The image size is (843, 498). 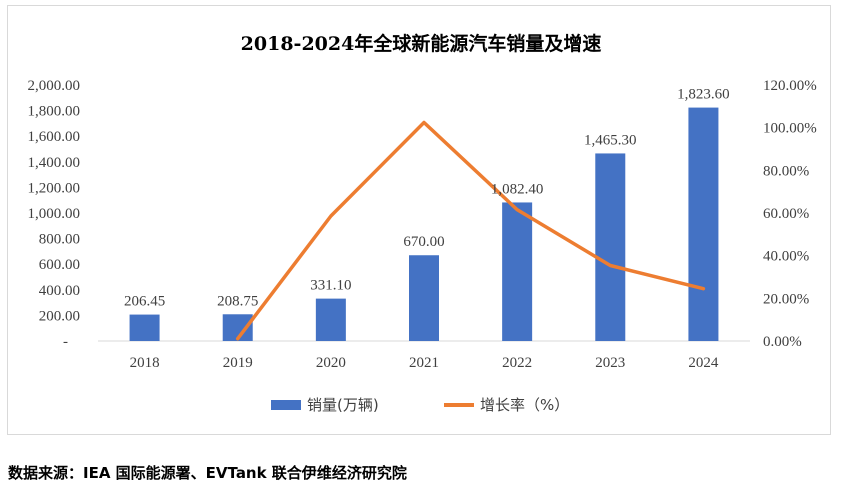 I want to click on x-axis: 2018 2019 2020 2021 2022 2023 2024, so click(x=424, y=363).